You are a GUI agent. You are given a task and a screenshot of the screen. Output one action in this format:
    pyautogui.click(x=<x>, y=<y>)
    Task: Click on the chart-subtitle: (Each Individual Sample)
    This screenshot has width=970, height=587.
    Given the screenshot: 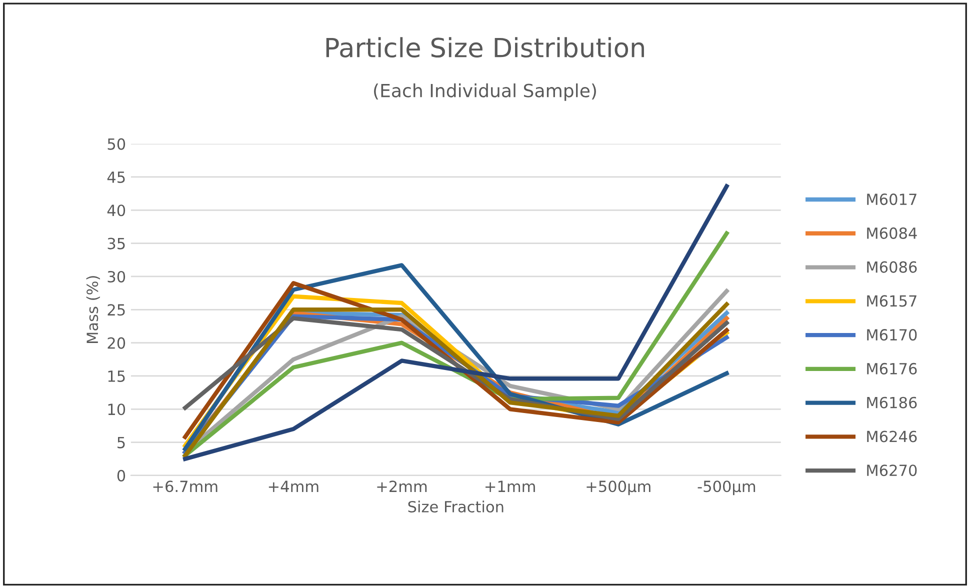 What is the action you would take?
    pyautogui.click(x=485, y=92)
    